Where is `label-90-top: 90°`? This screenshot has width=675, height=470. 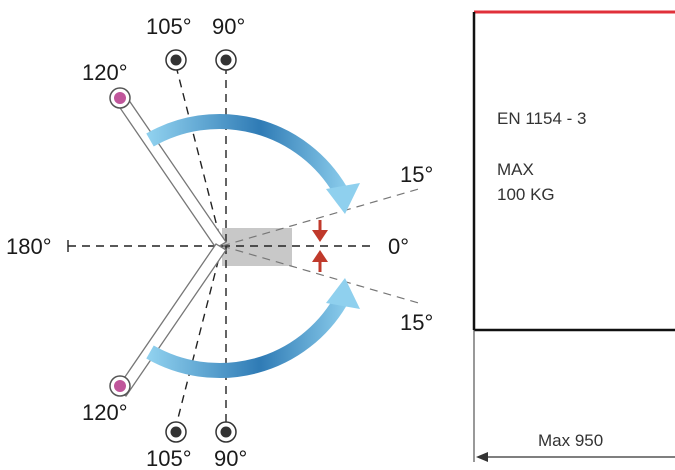
label-90-top: 90° is located at coordinates (228, 26).